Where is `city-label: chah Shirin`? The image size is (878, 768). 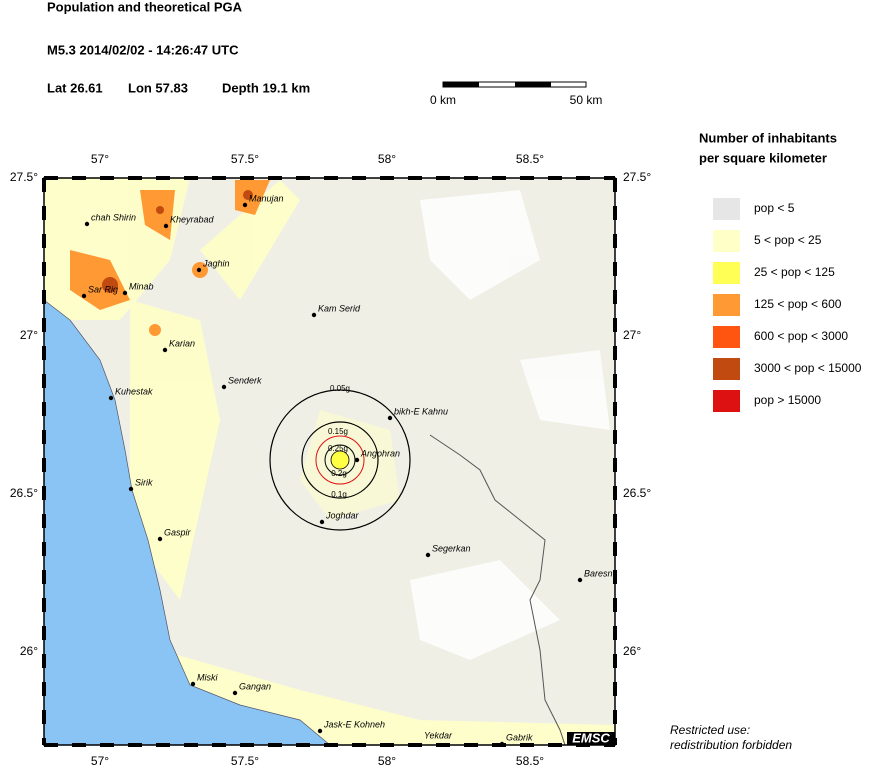
city-label: chah Shirin is located at coordinates (113, 217).